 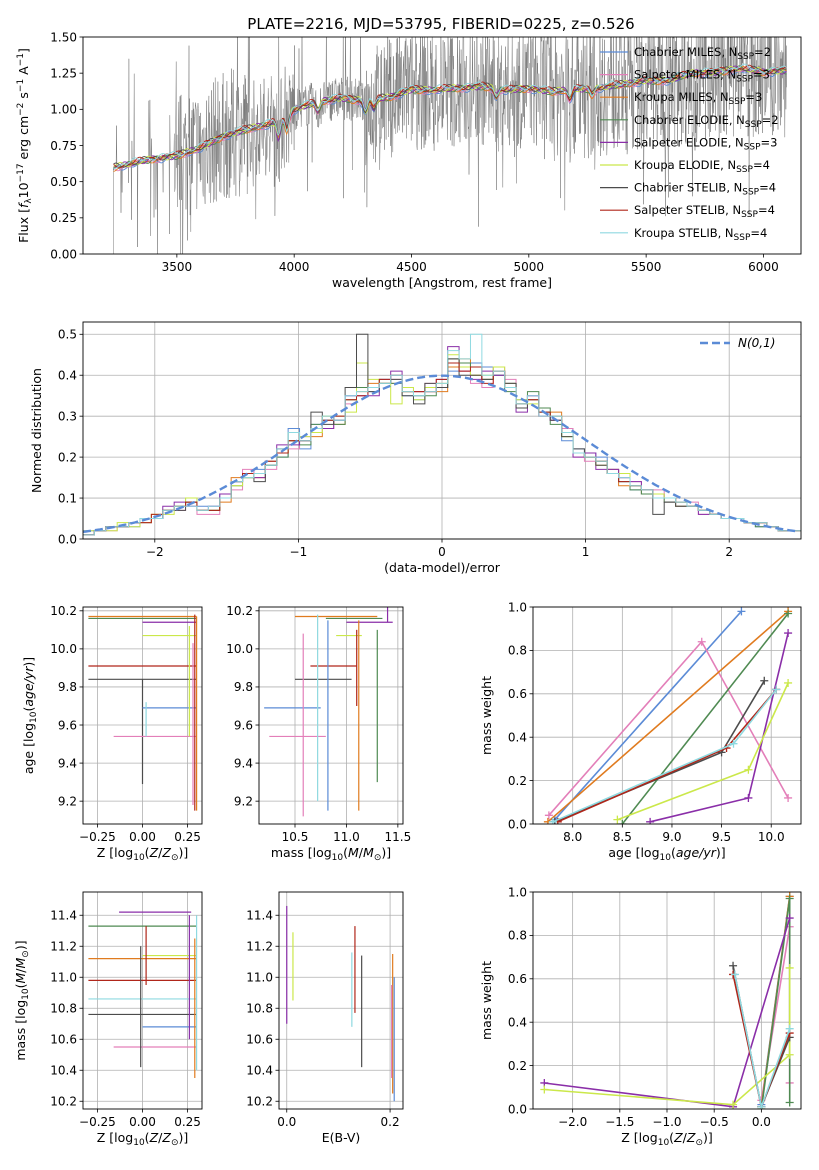 I want to click on y-tick-label: 0.2, so click(x=67, y=457).